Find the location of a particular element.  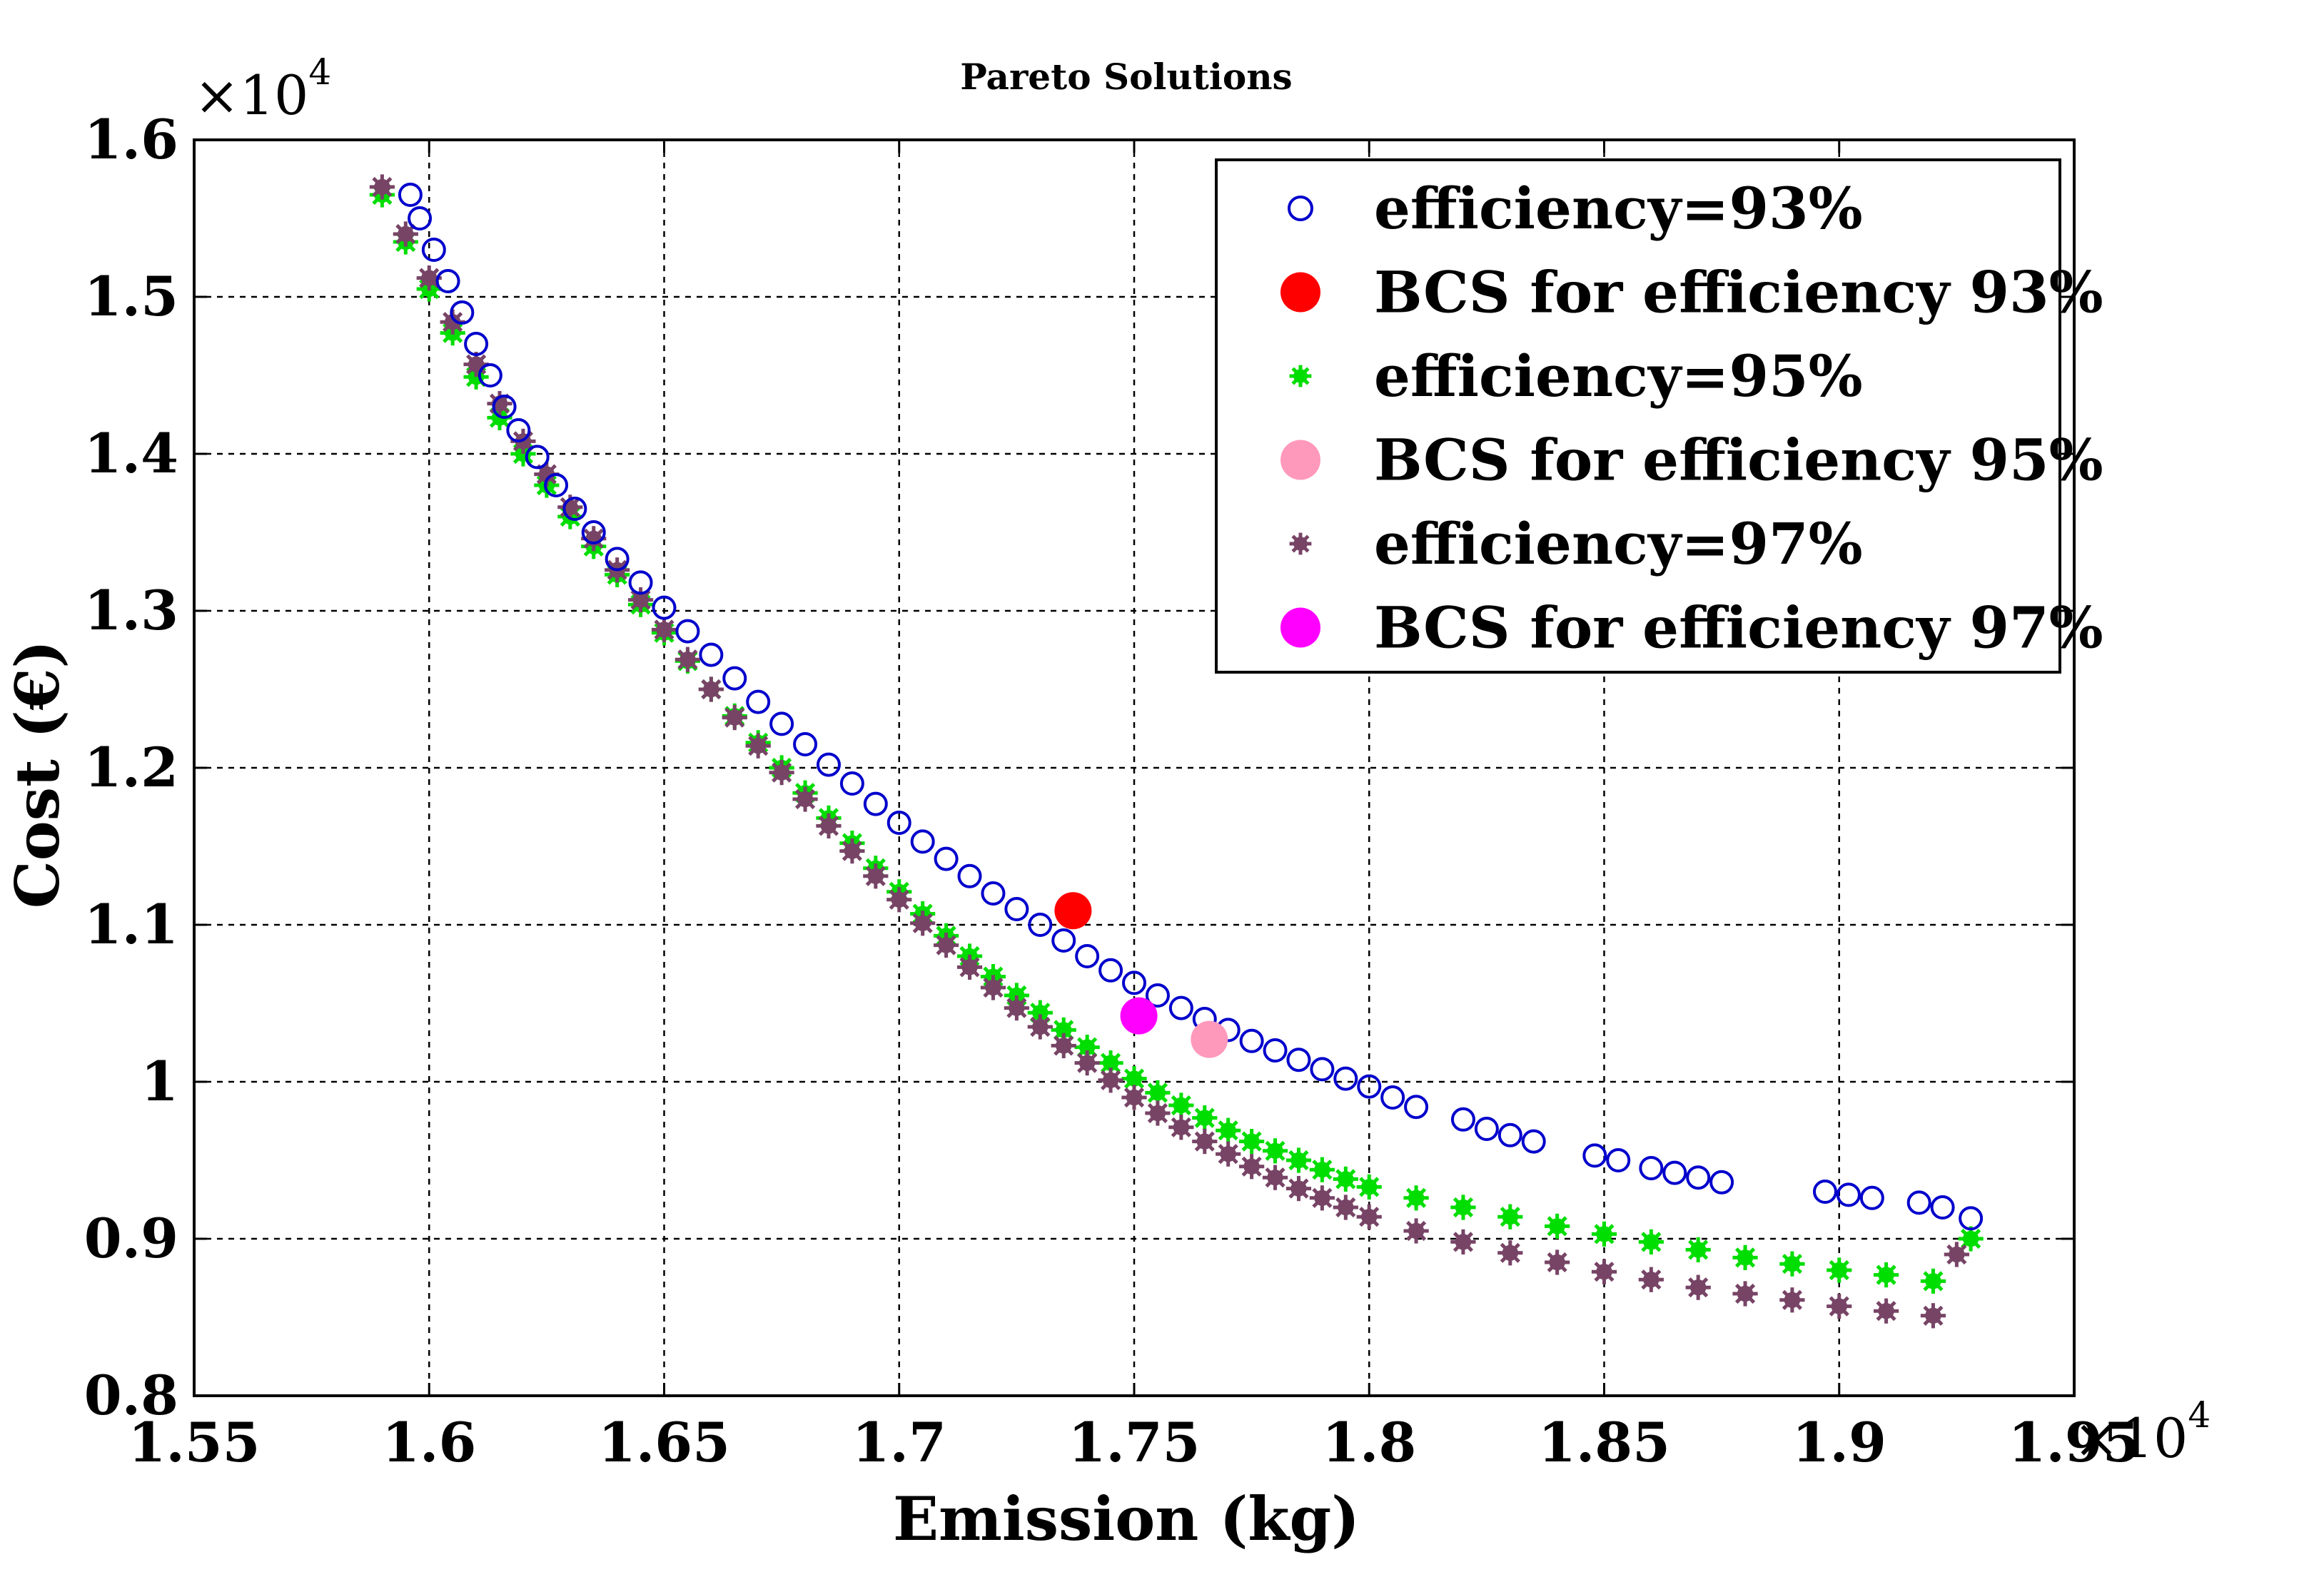

x-tick-label: 1.6 is located at coordinates (429, 1442).